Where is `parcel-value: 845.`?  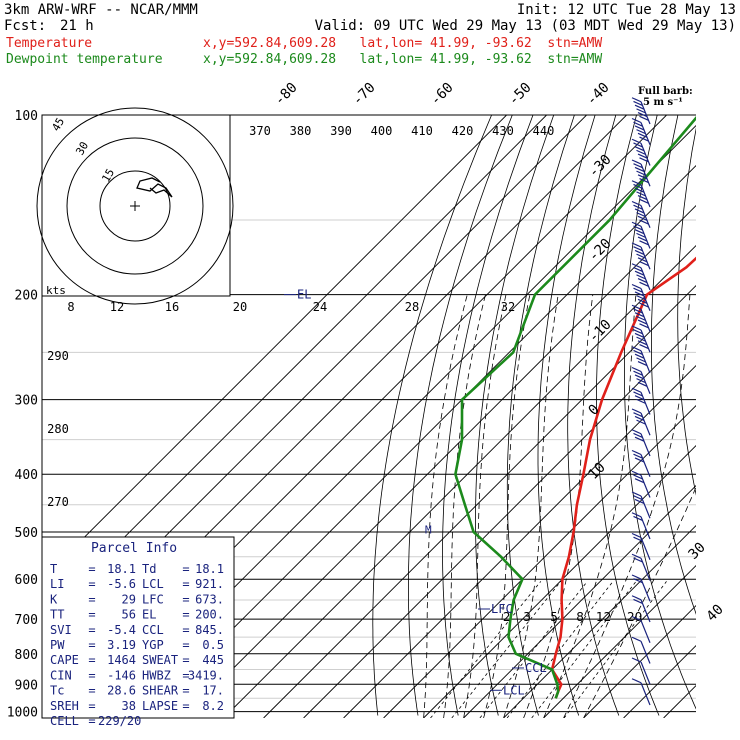 parcel-value: 845. is located at coordinates (209, 630).